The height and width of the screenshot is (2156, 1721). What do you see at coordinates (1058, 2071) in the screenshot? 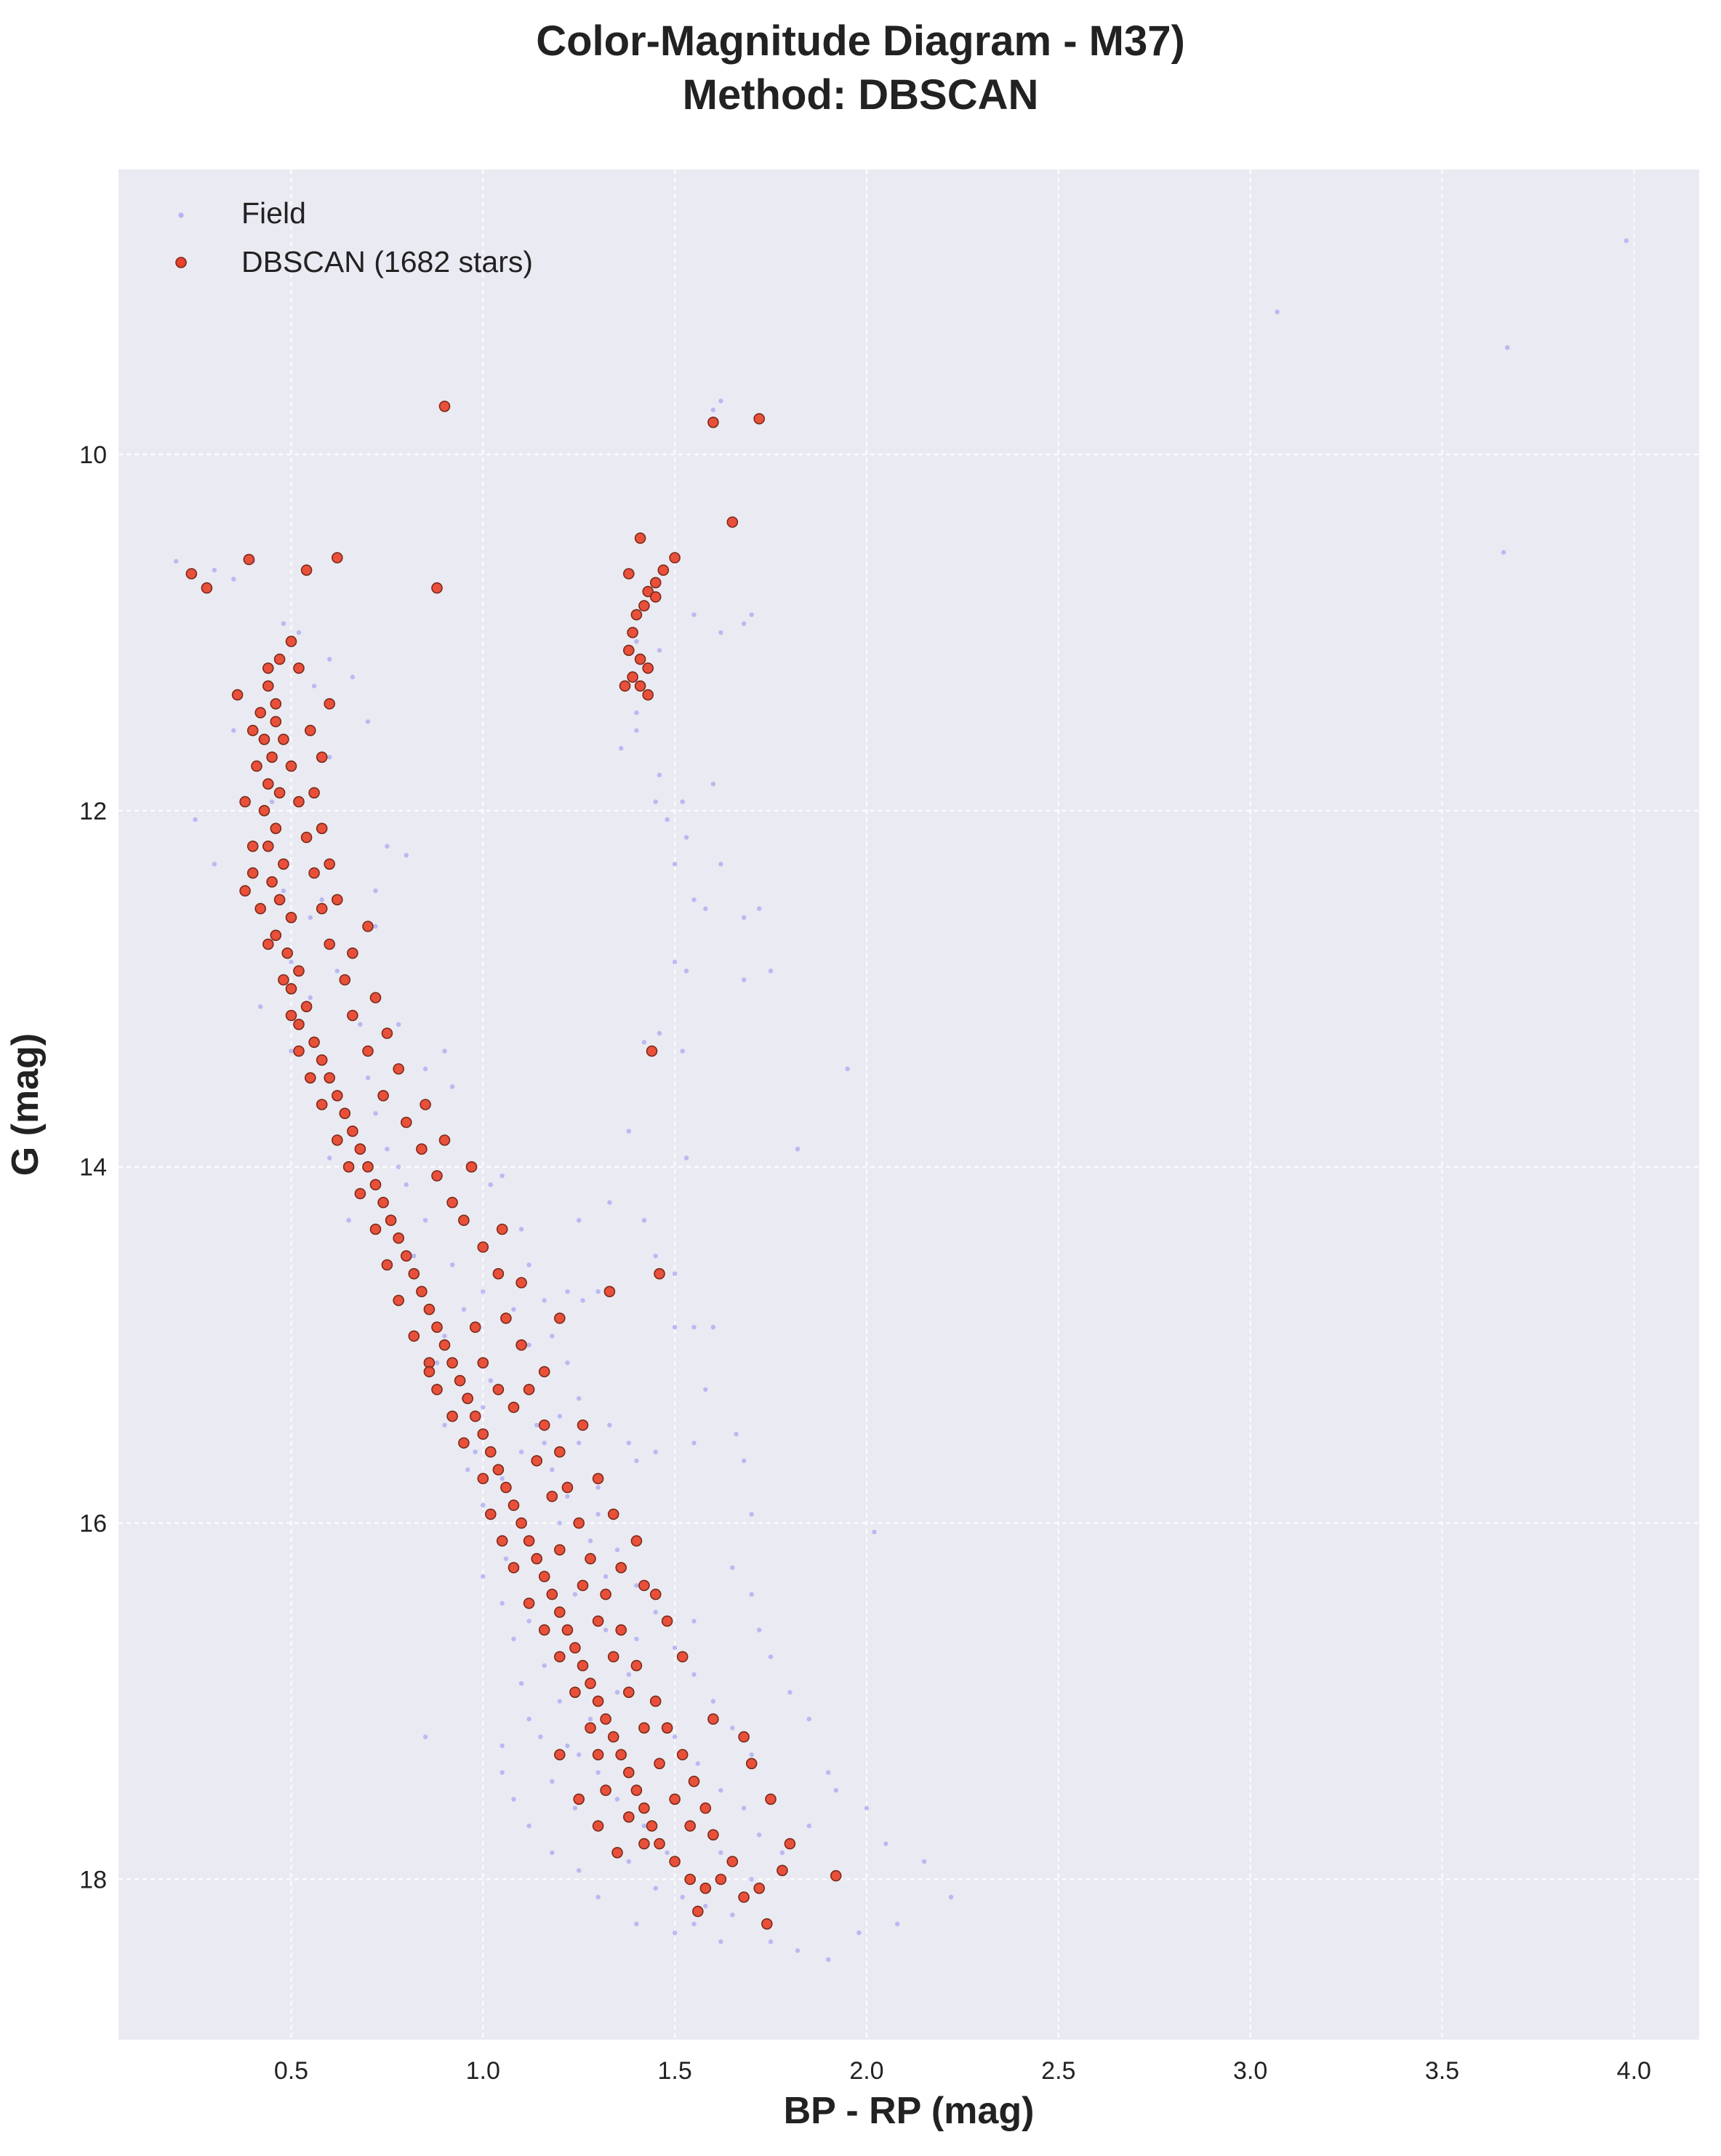
I see `x-tick-label: 2.5` at bounding box center [1058, 2071].